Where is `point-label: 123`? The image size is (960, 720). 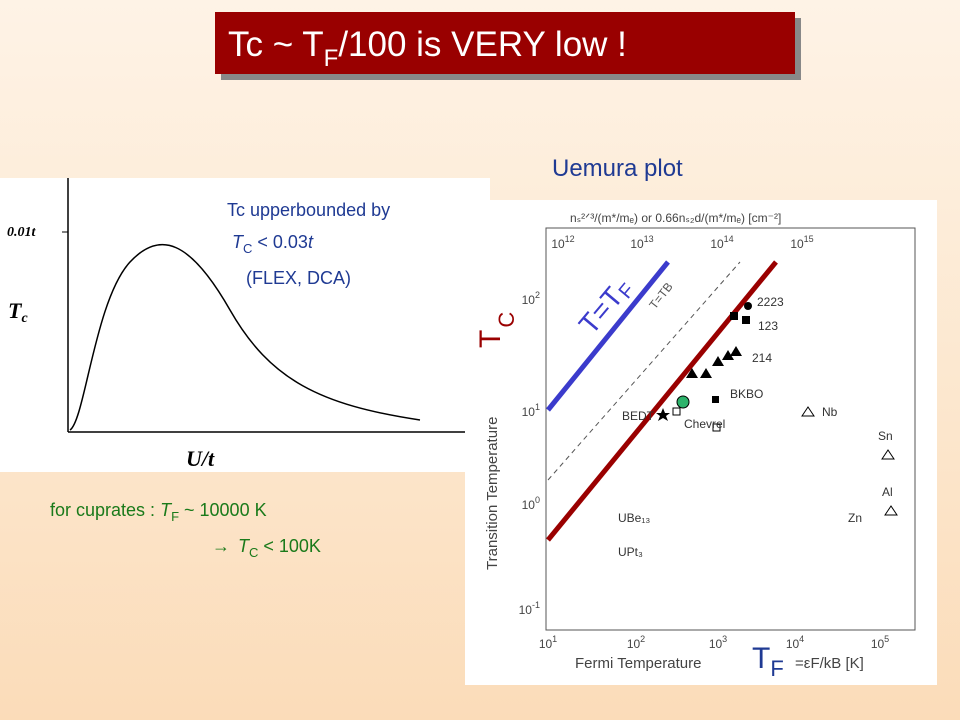
point-label: 123 is located at coordinates (768, 326).